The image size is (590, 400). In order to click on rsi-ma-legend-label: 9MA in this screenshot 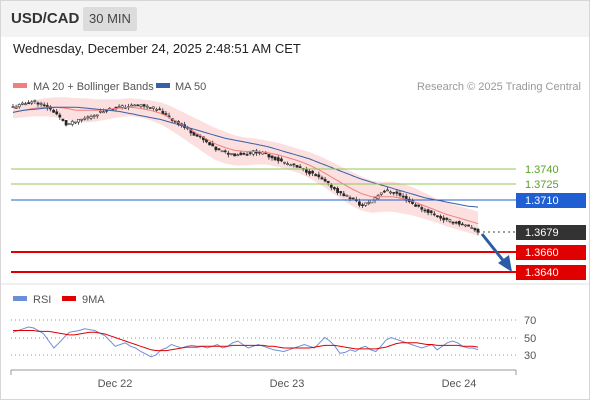, I will do `click(93, 300)`.